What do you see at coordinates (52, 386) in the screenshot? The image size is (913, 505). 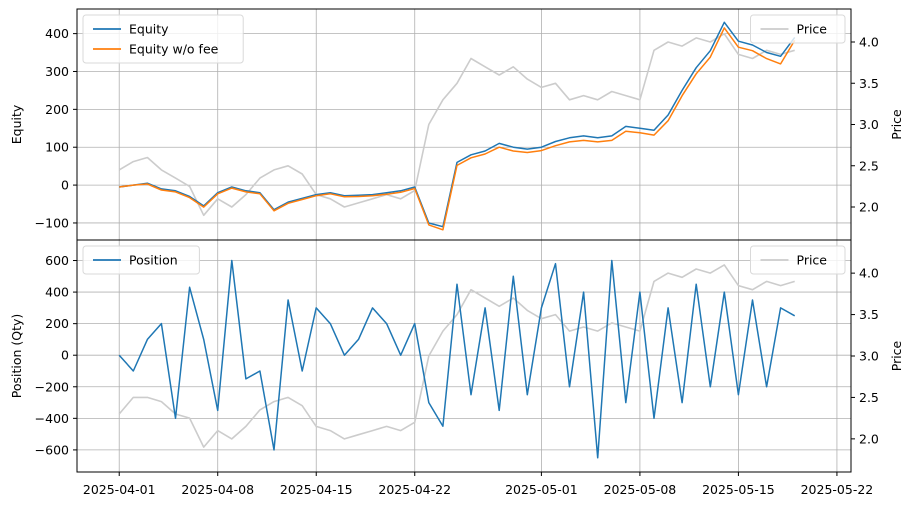 I see `y-tick-label: −200` at bounding box center [52, 386].